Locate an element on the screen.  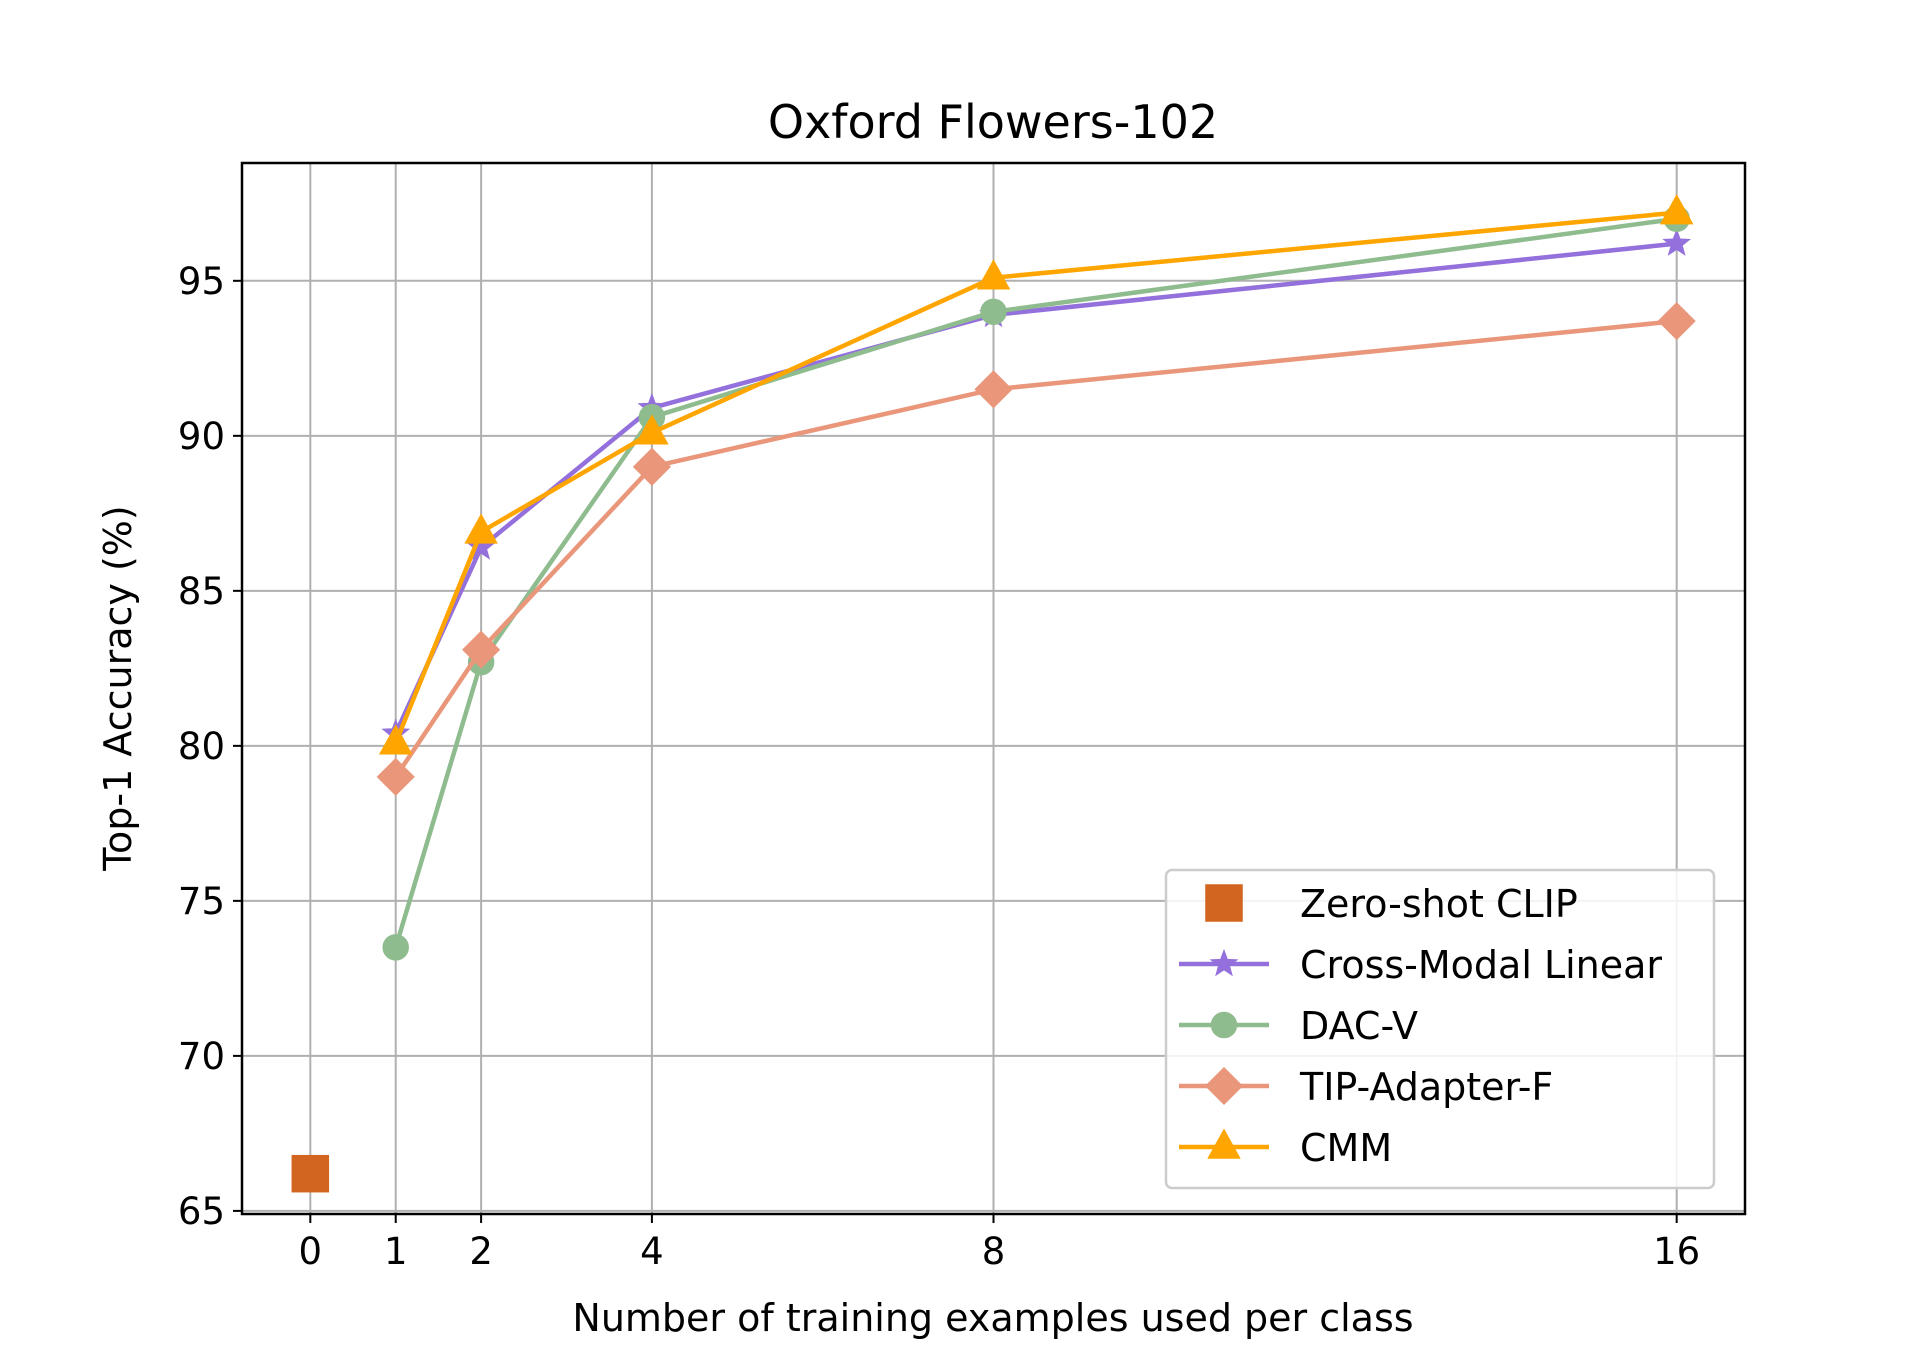
y-tick-label: 65 is located at coordinates (201, 1211).